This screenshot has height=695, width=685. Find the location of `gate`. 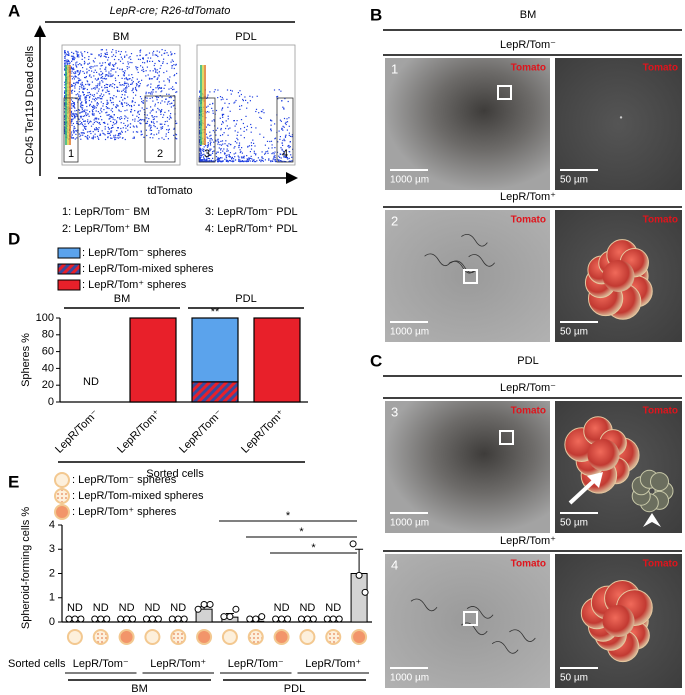

gate is located at coordinates (285, 130).